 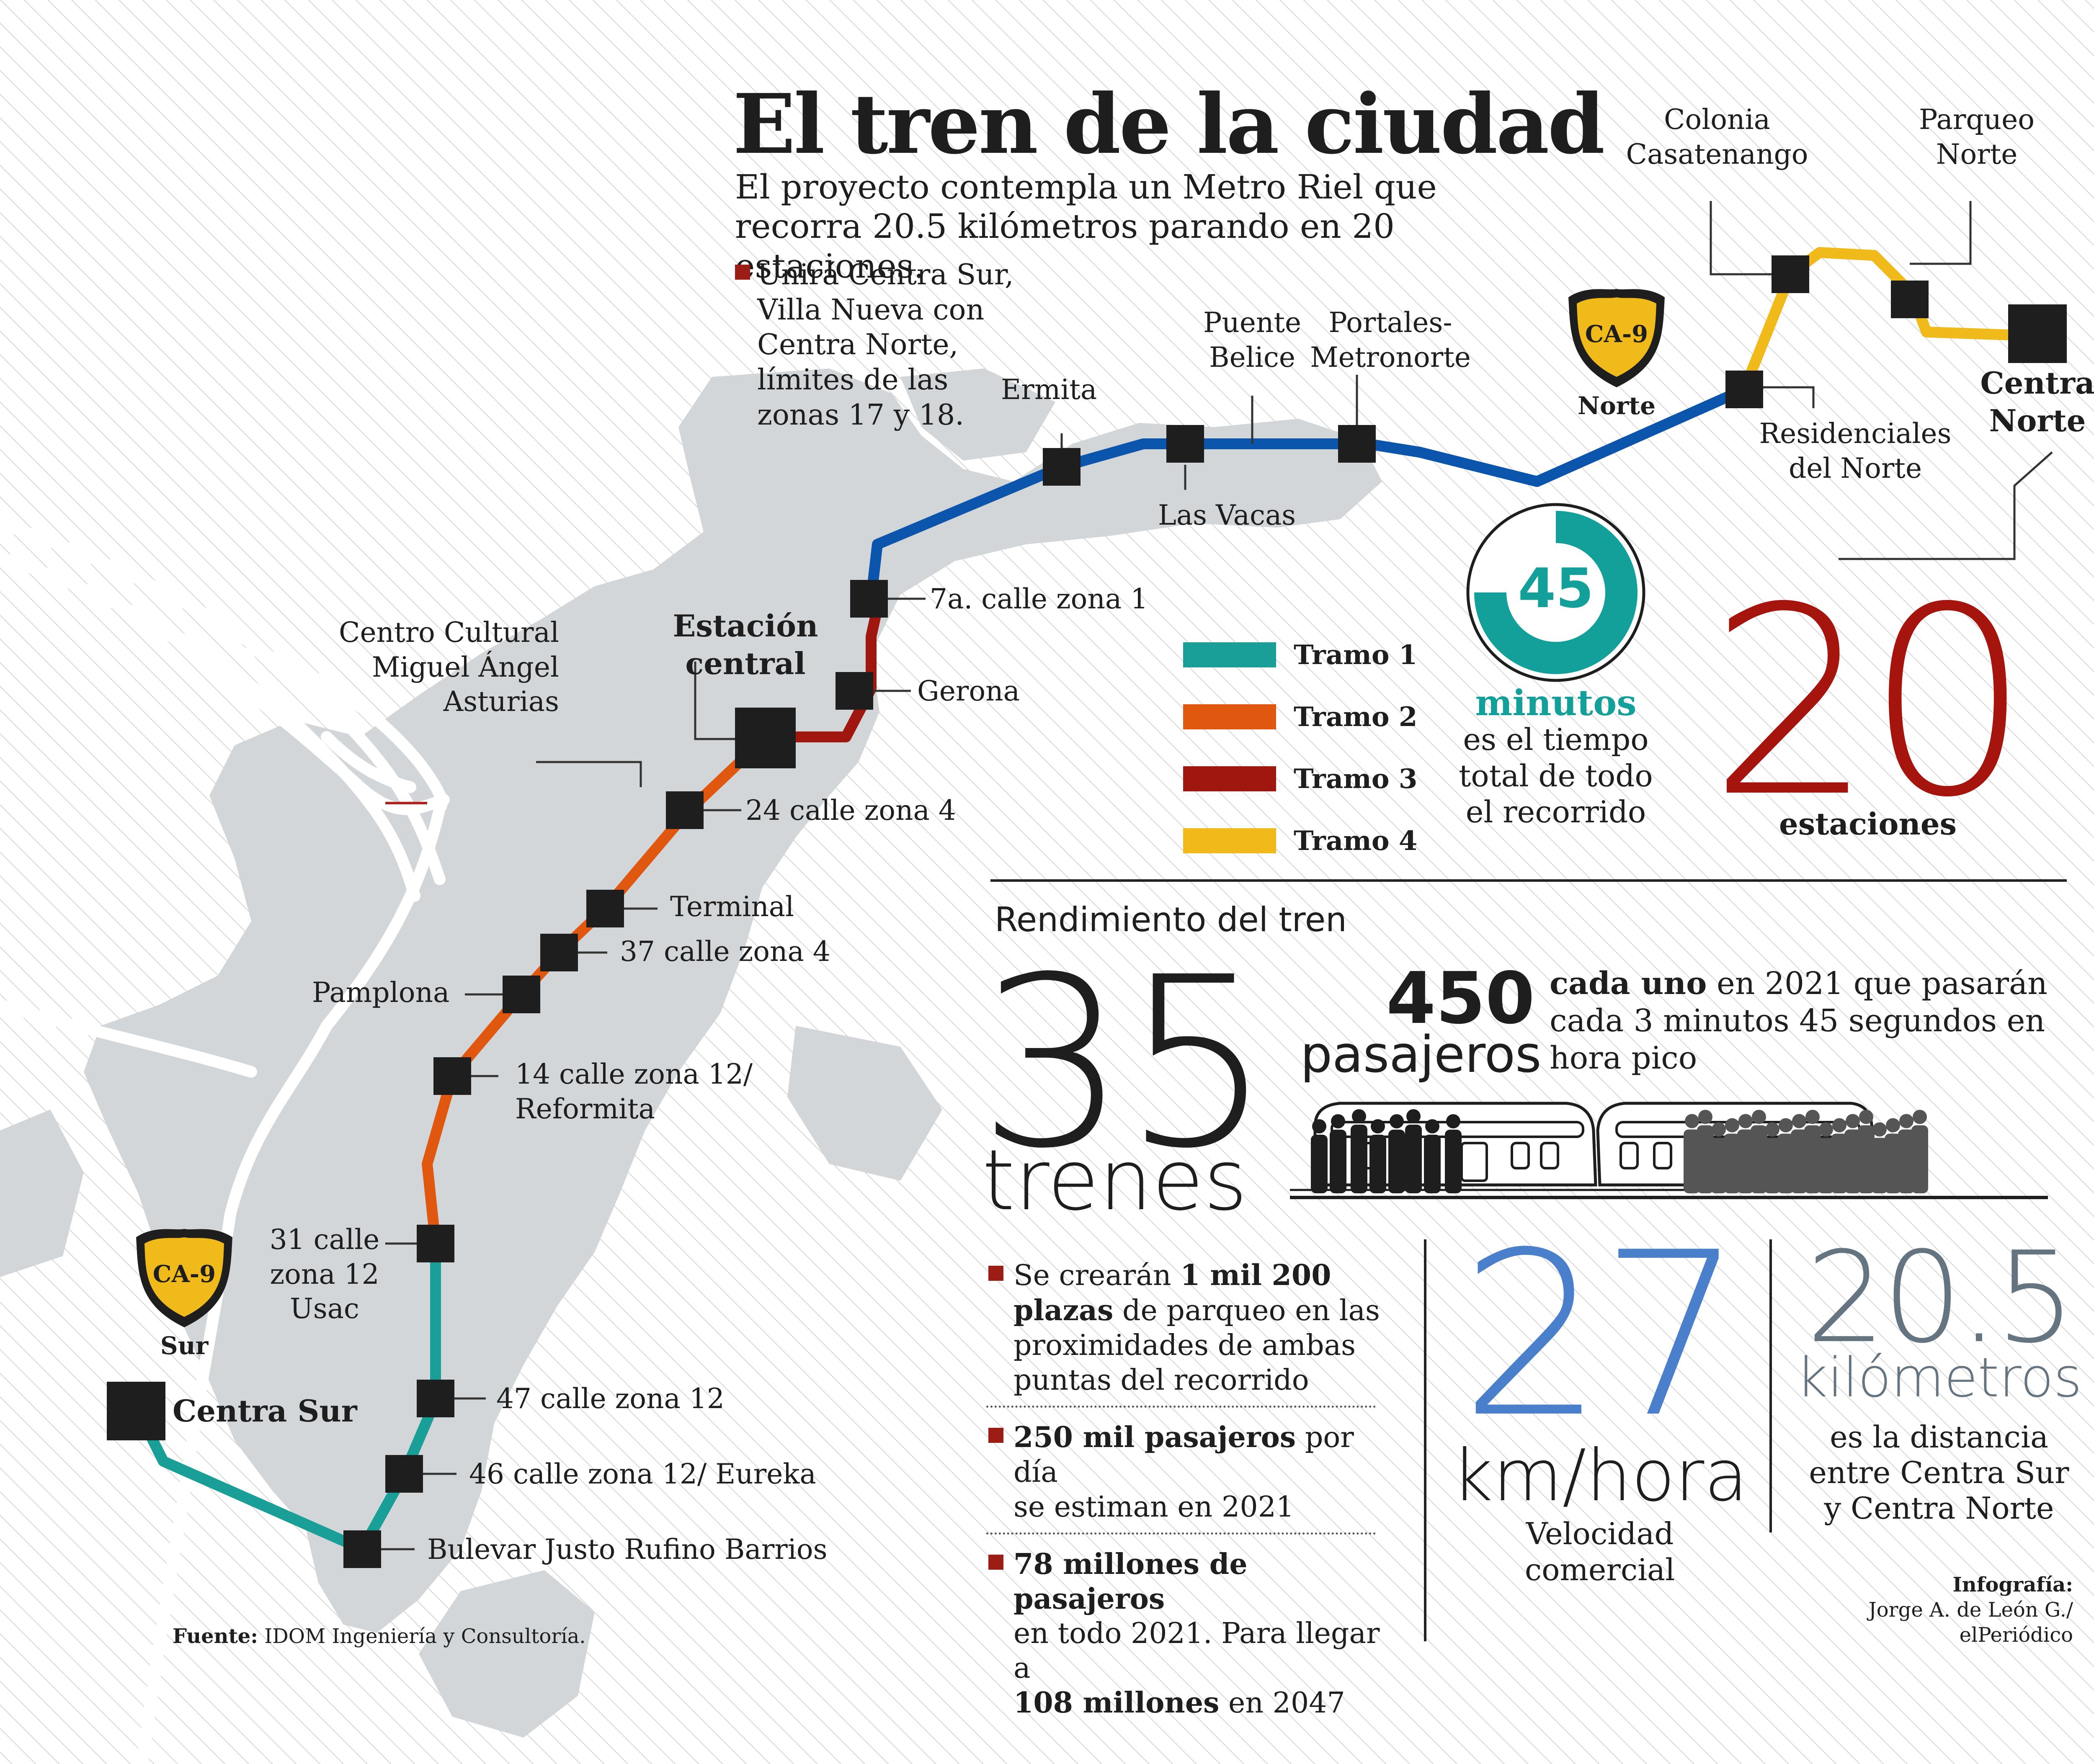 I want to click on passenger-silhouettes-left, so click(x=1386, y=1151).